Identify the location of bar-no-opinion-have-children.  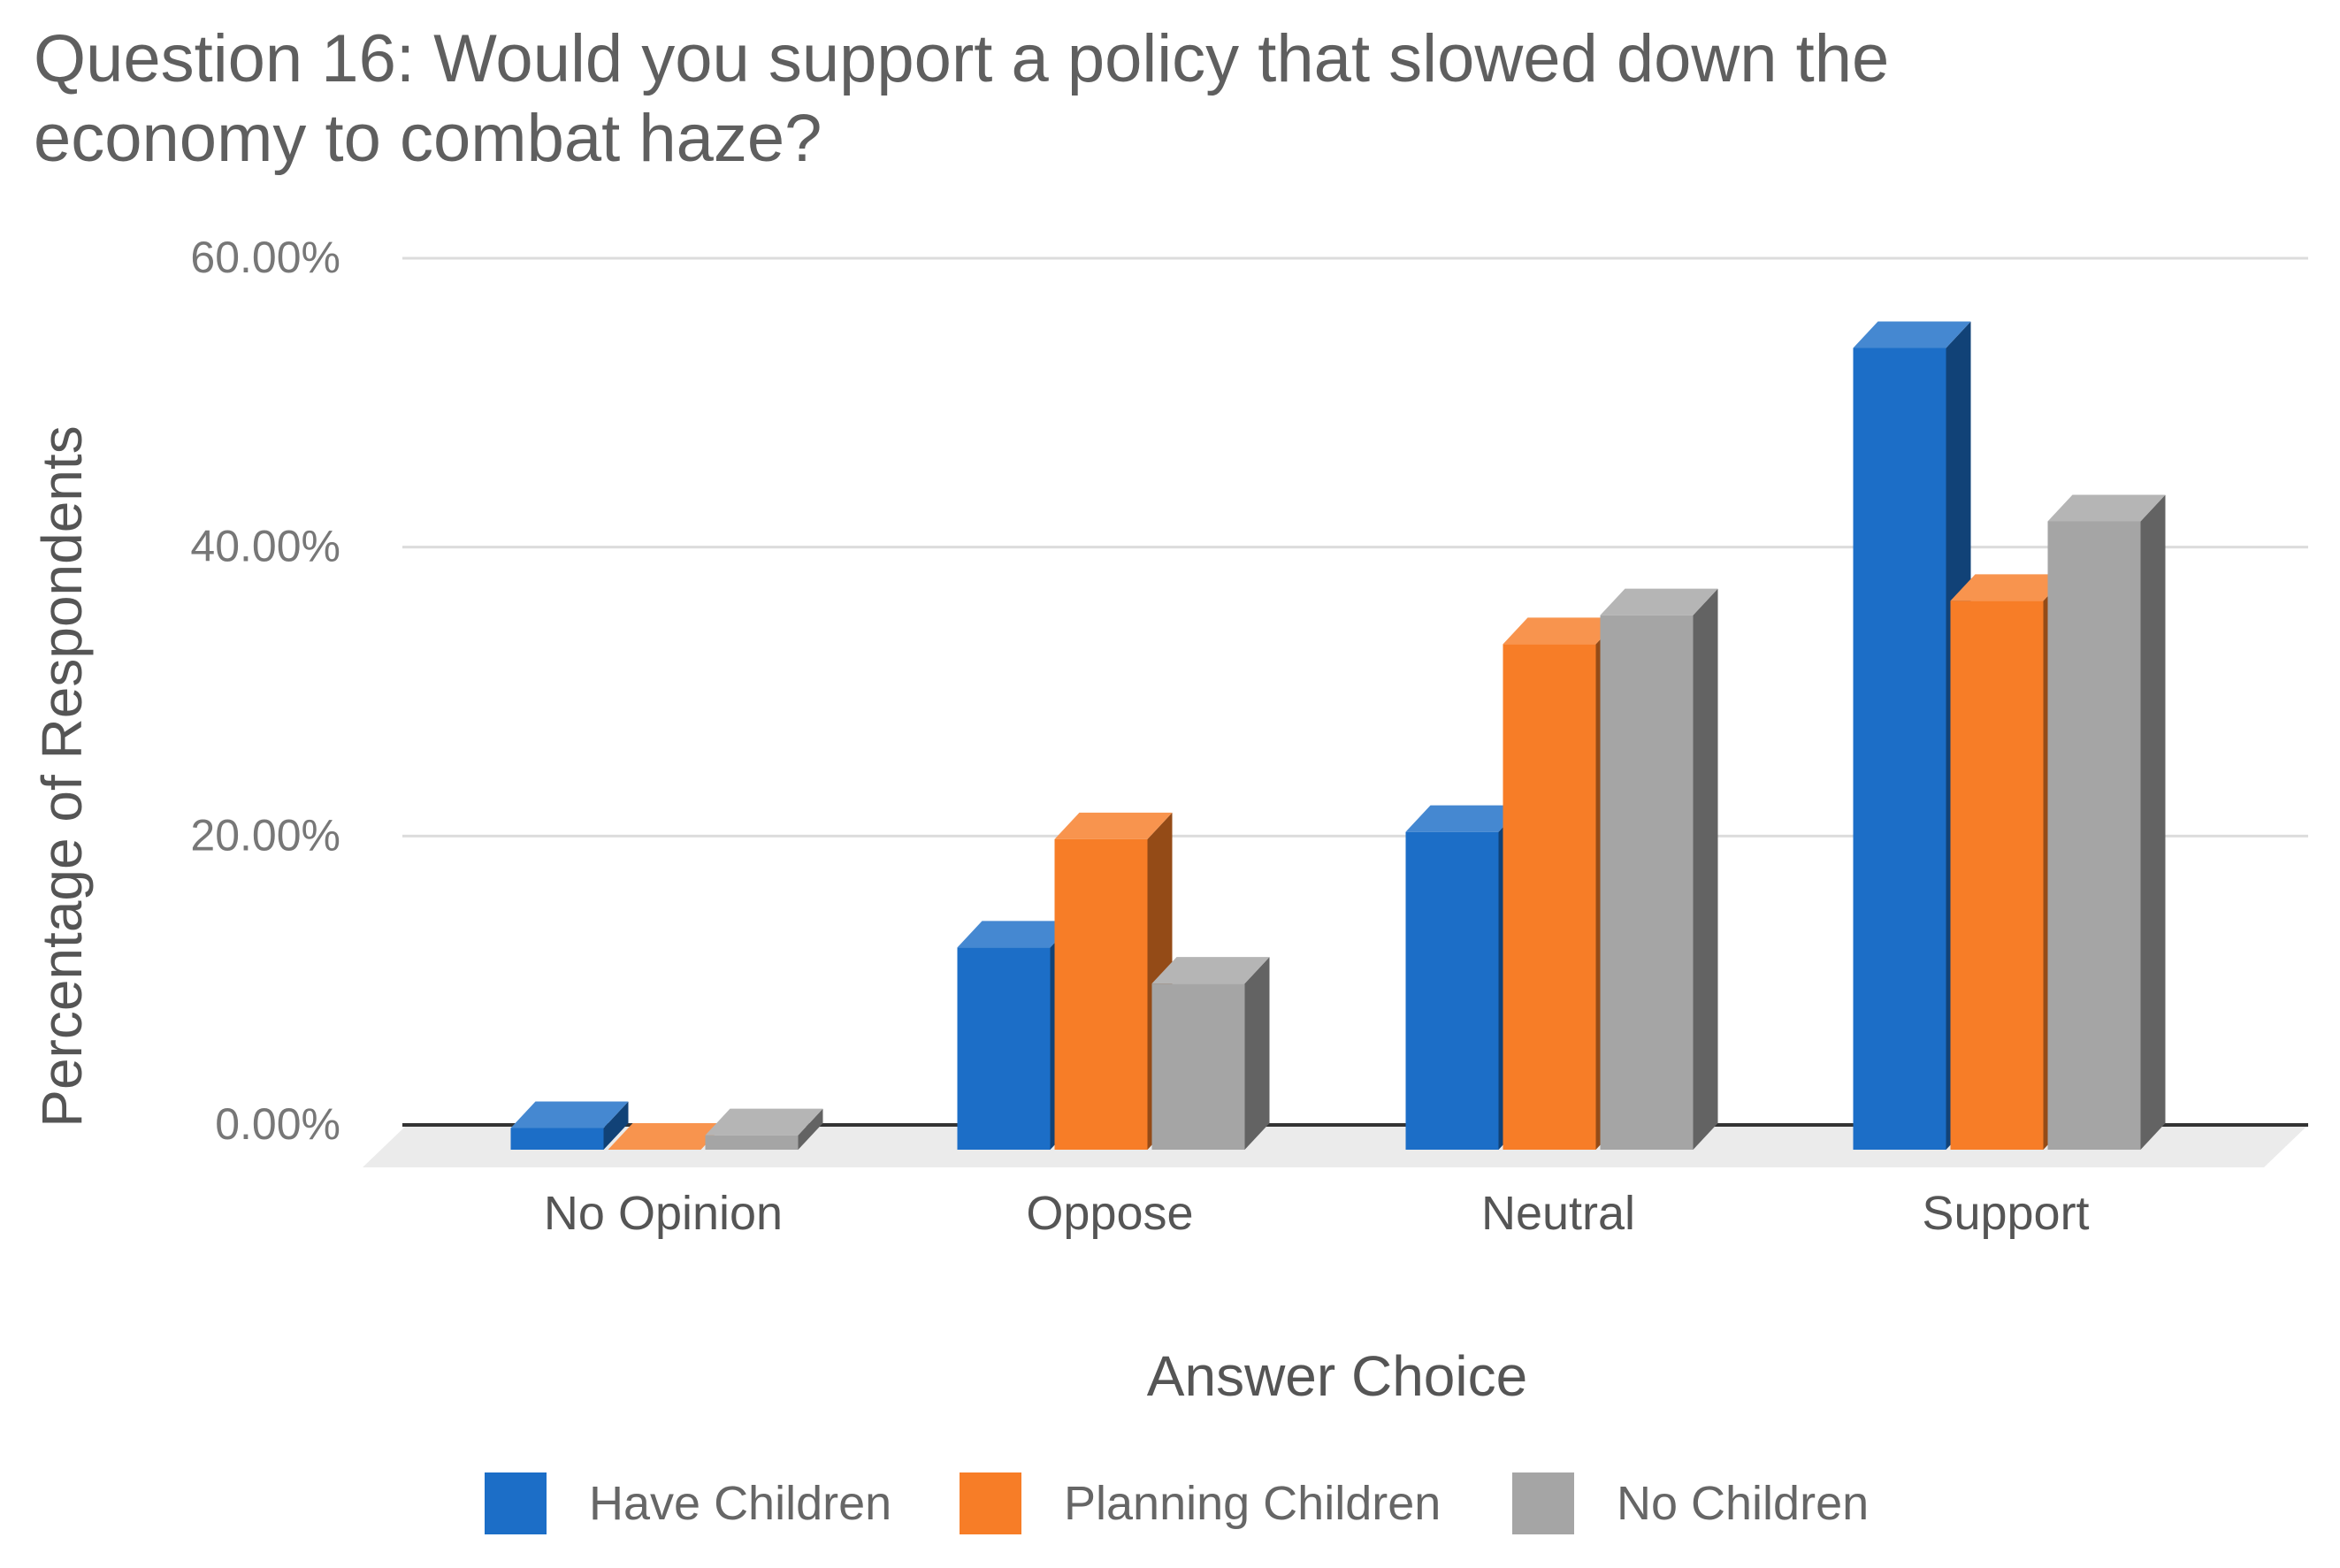
(569, 1125).